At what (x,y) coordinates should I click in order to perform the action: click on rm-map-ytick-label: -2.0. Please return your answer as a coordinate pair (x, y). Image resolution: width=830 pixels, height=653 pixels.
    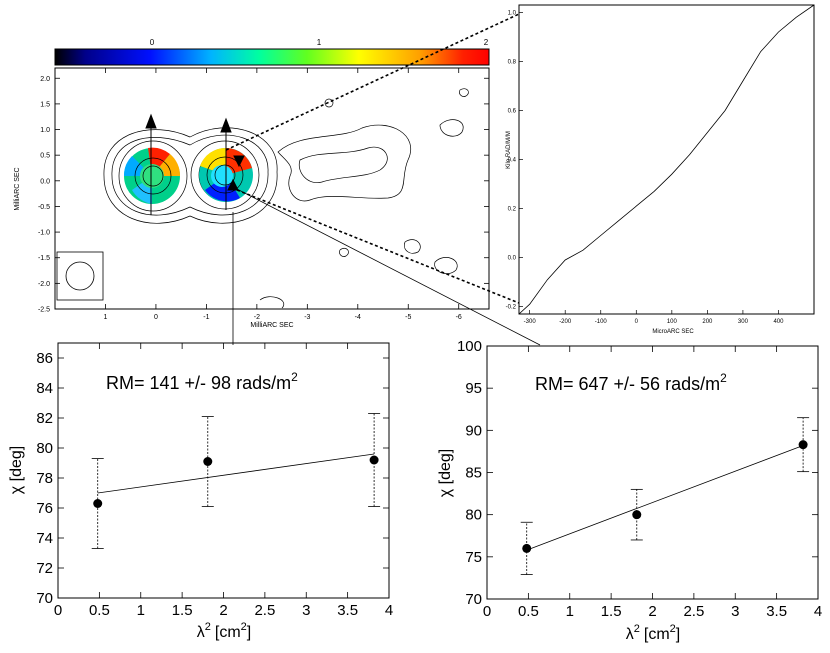
    Looking at the image, I should click on (44, 284).